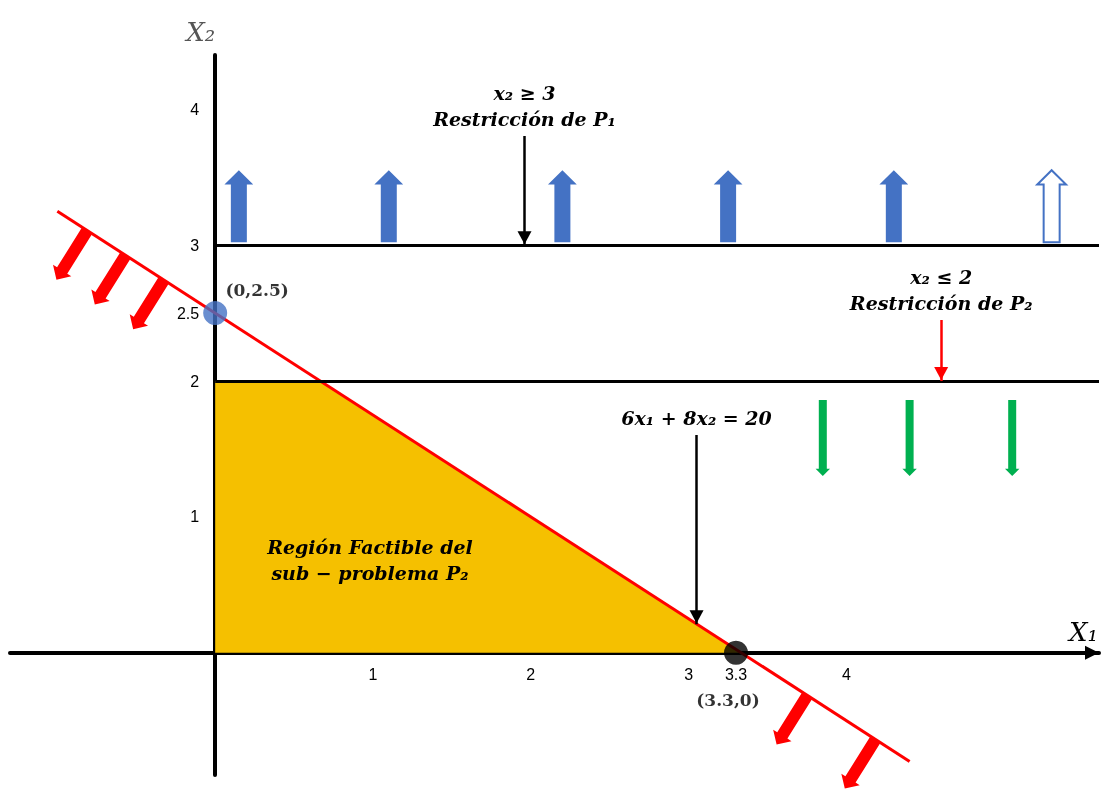 Image resolution: width=1119 pixels, height=790 pixels. I want to click on annotation: Región Factible del sub − problema P₂, so click(369, 560).